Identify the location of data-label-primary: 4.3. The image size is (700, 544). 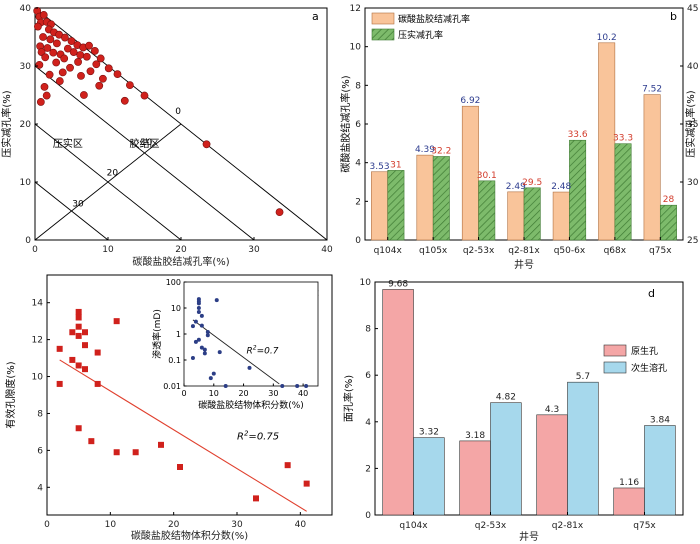
(552, 410).